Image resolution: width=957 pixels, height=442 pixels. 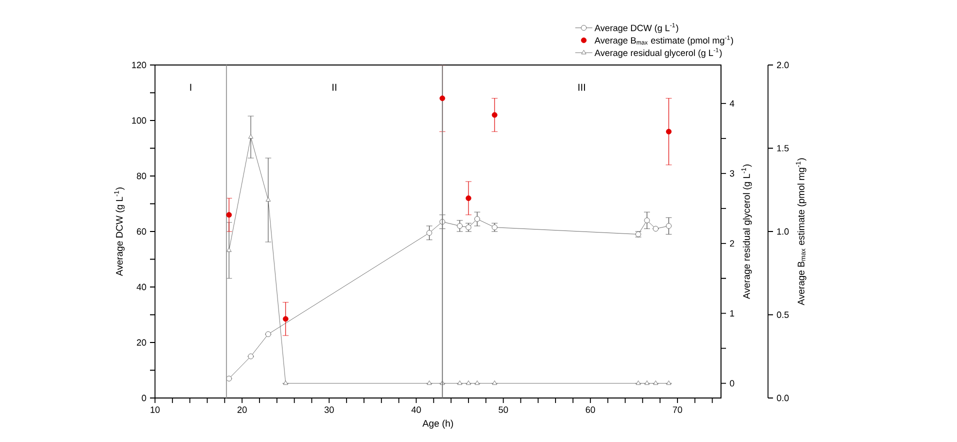 What do you see at coordinates (783, 148) in the screenshot?
I see `y3-tick-label: 1.5` at bounding box center [783, 148].